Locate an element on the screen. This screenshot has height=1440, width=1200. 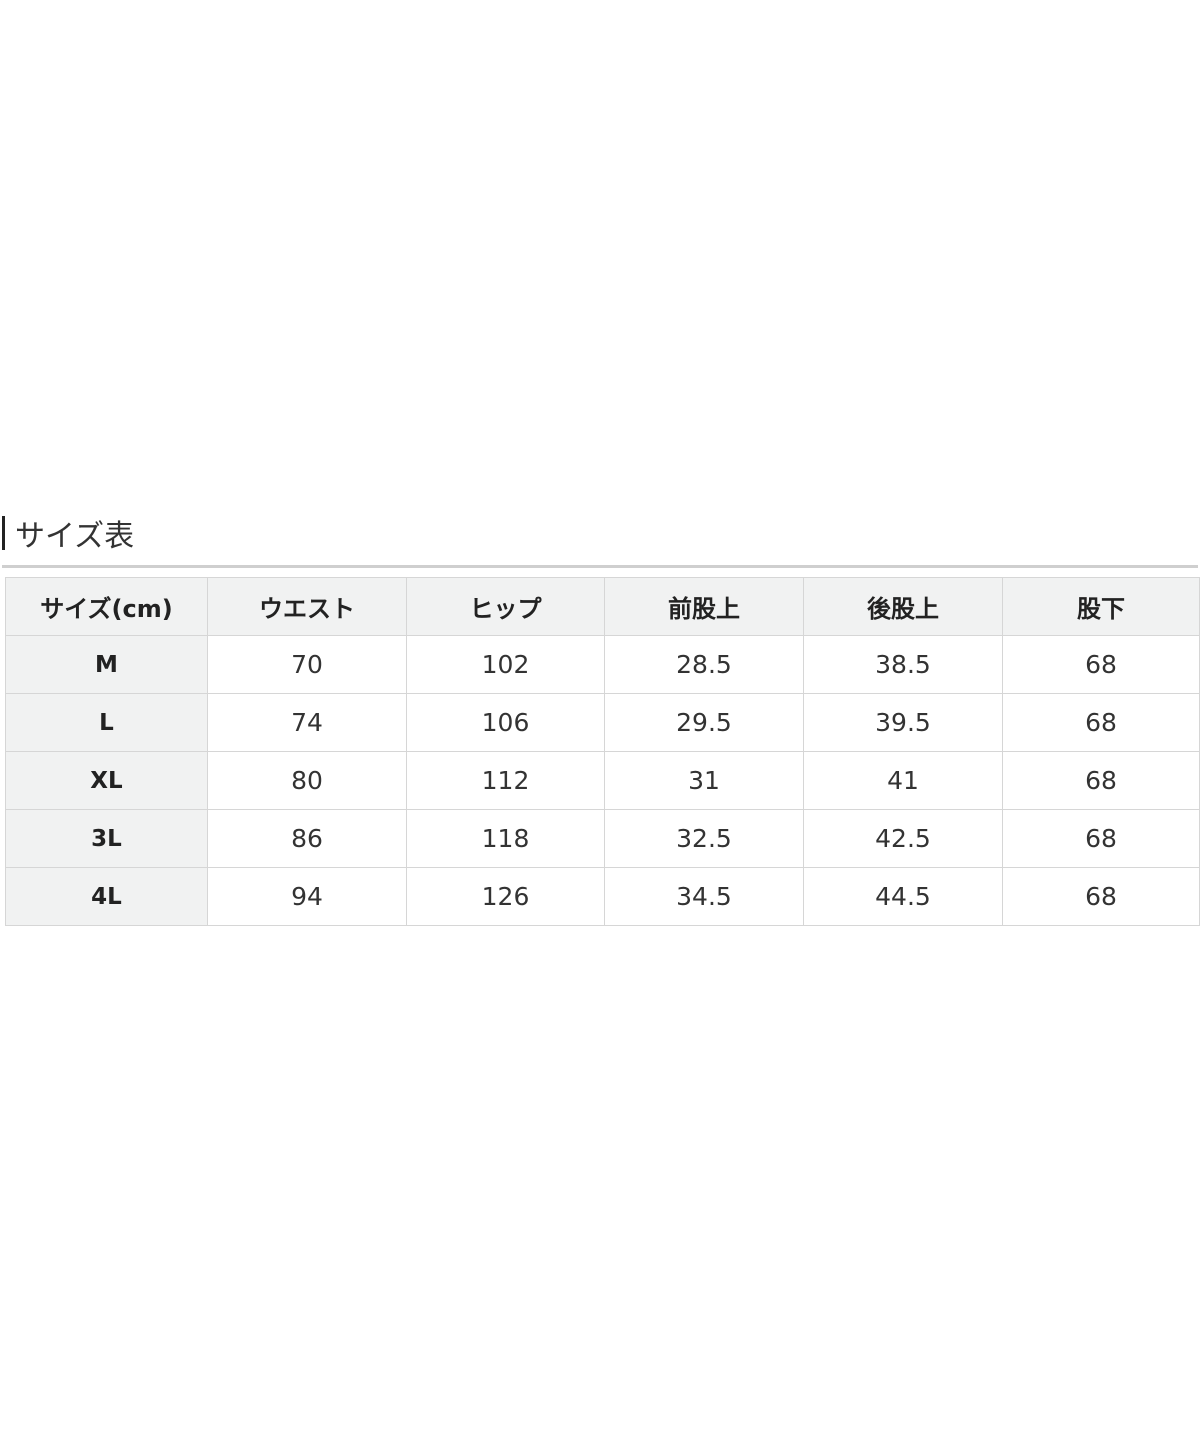
measurement-cell: 94 is located at coordinates (307, 896).